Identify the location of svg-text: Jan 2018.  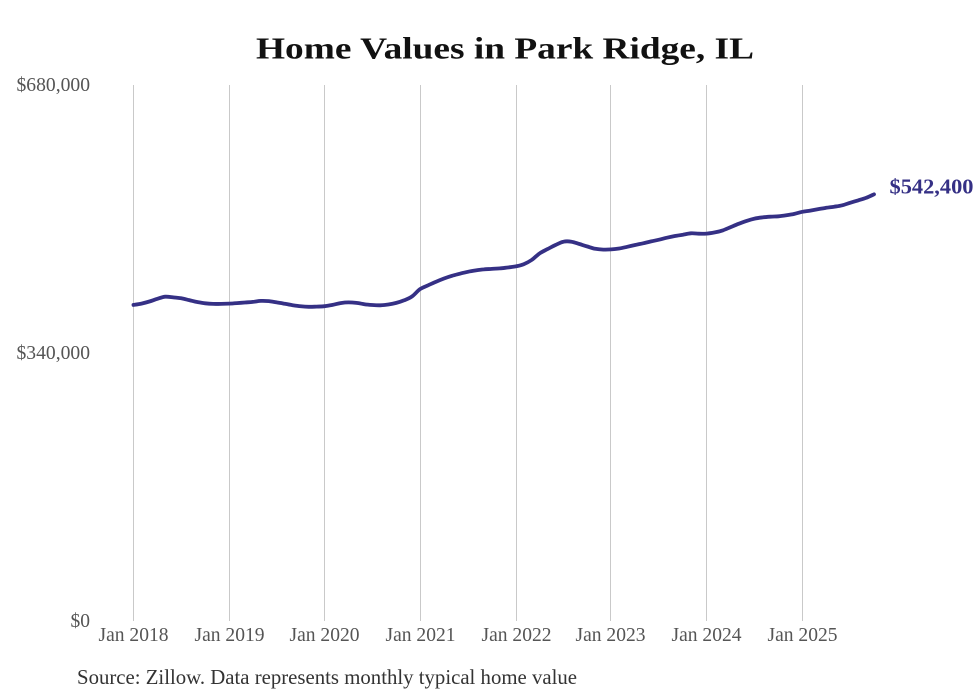
(134, 635).